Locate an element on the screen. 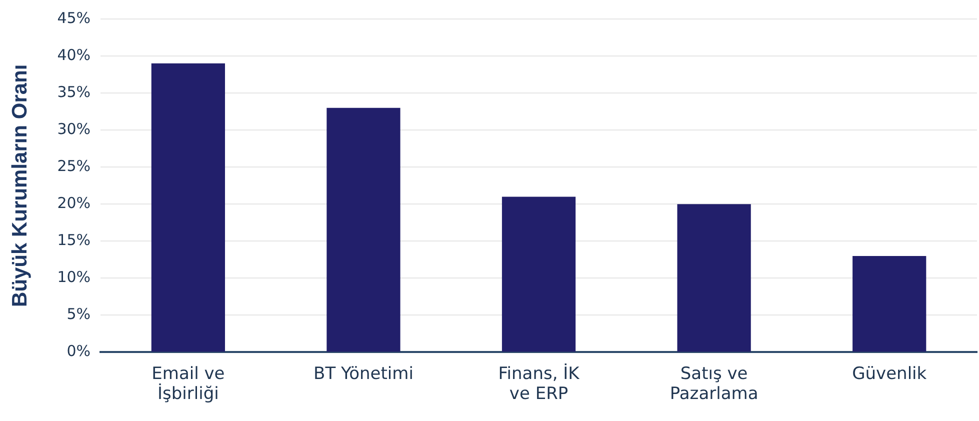  y-axis-title: Büyük Kurumların Oranı is located at coordinates (20, 185).